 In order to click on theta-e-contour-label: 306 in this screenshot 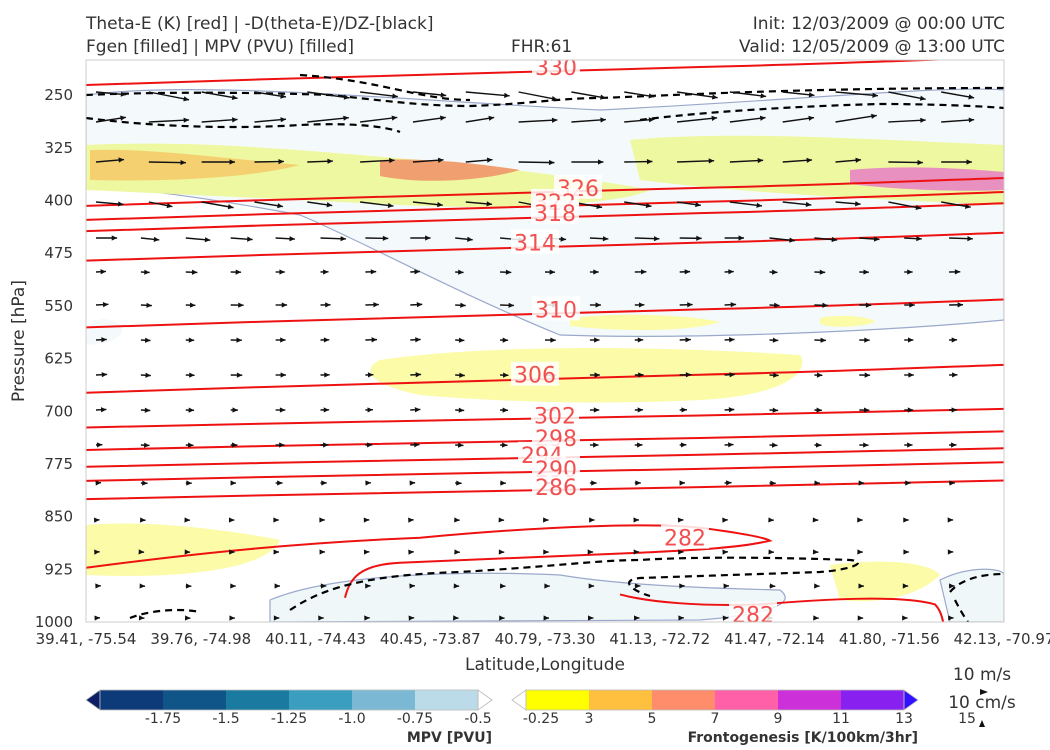, I will do `click(535, 376)`.